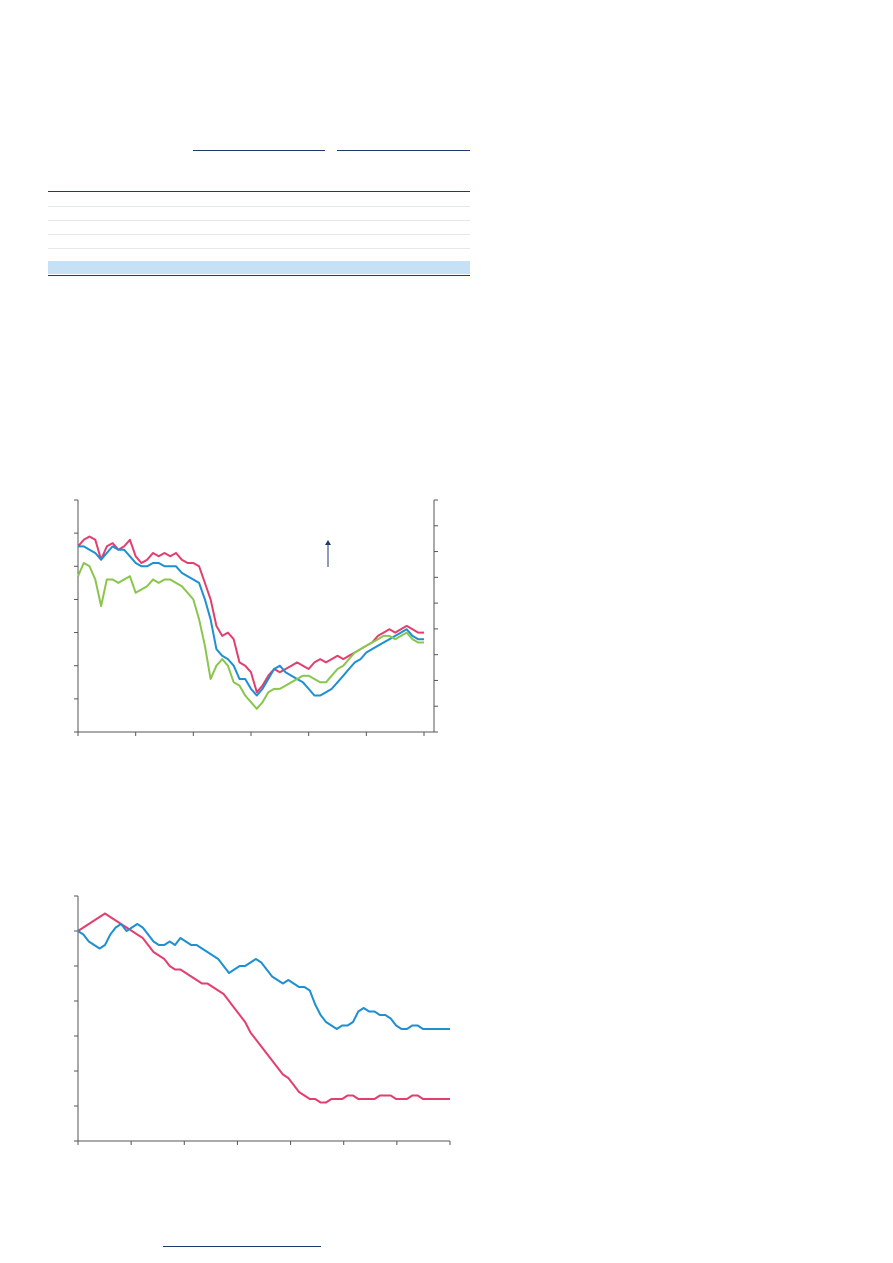  I want to click on data-table, so click(259, 233).